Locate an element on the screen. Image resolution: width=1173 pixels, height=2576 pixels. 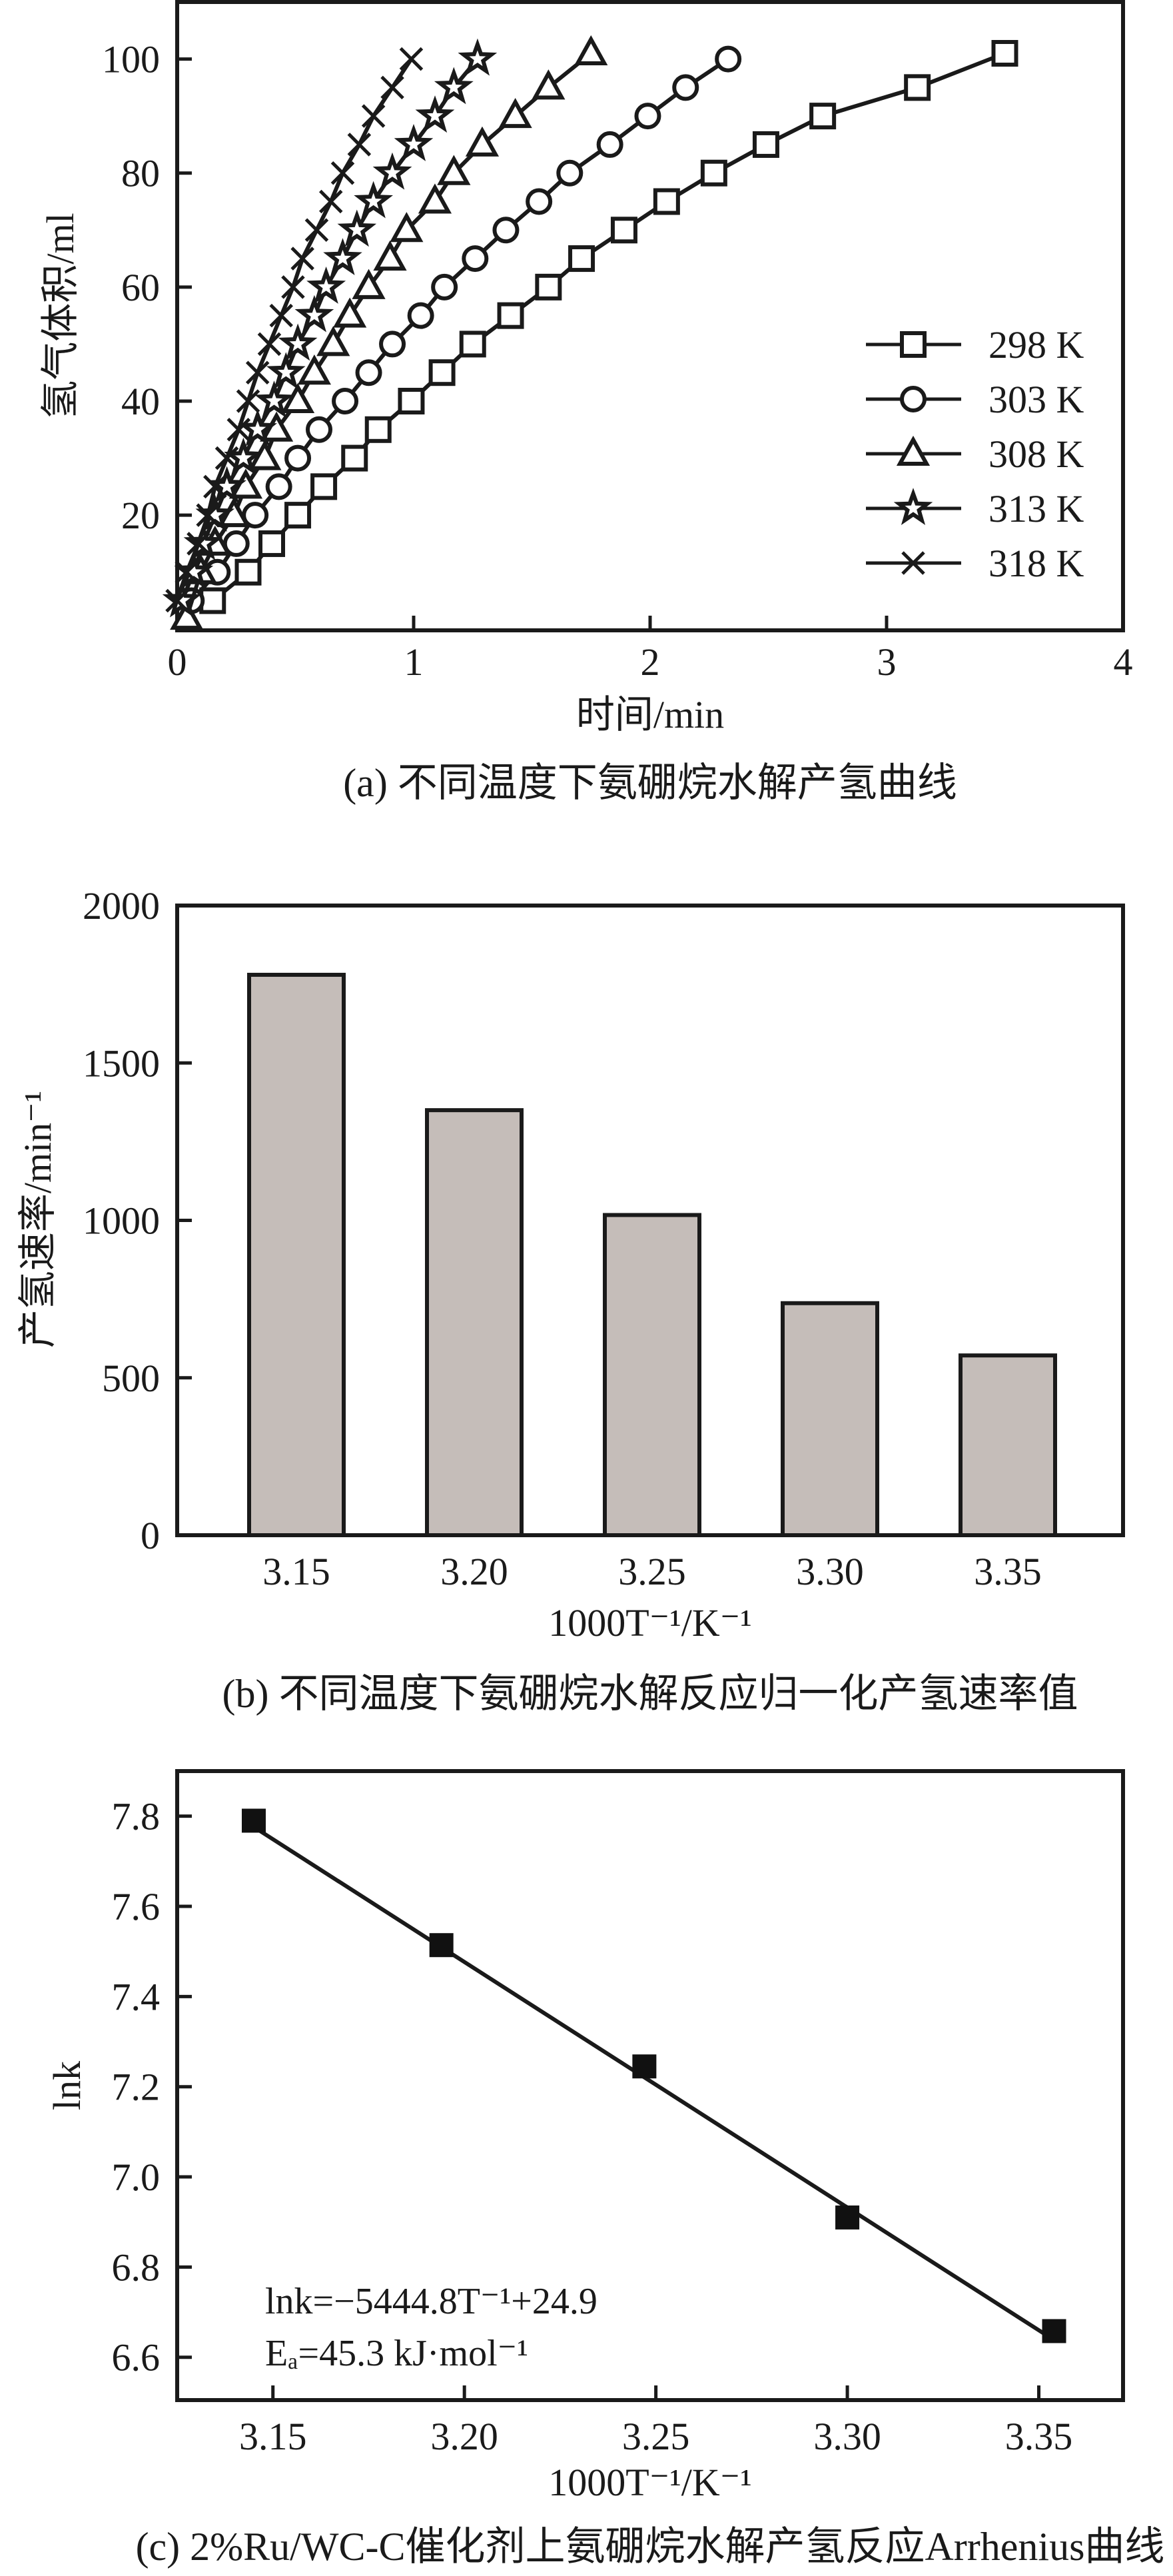
chart-b-ylabel: 产氢速率/min⁻¹ is located at coordinates (37, 1220).